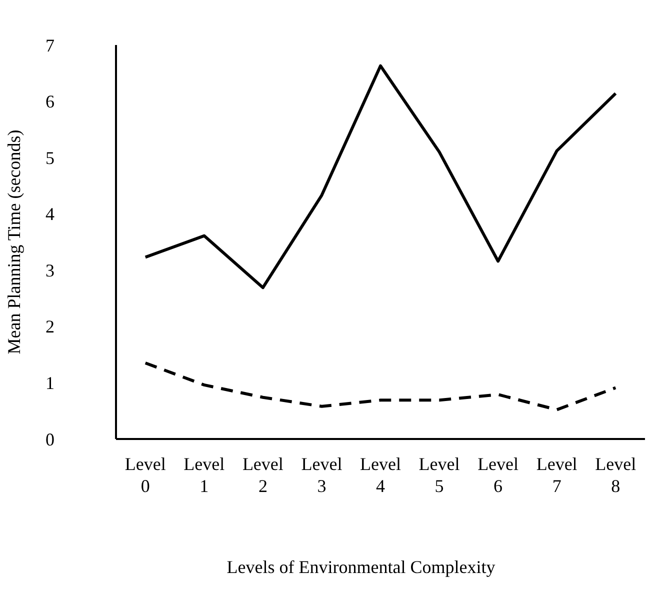 This screenshot has height=589, width=646. Describe the element at coordinates (50, 214) in the screenshot. I see `y-tick-label: 4` at that location.